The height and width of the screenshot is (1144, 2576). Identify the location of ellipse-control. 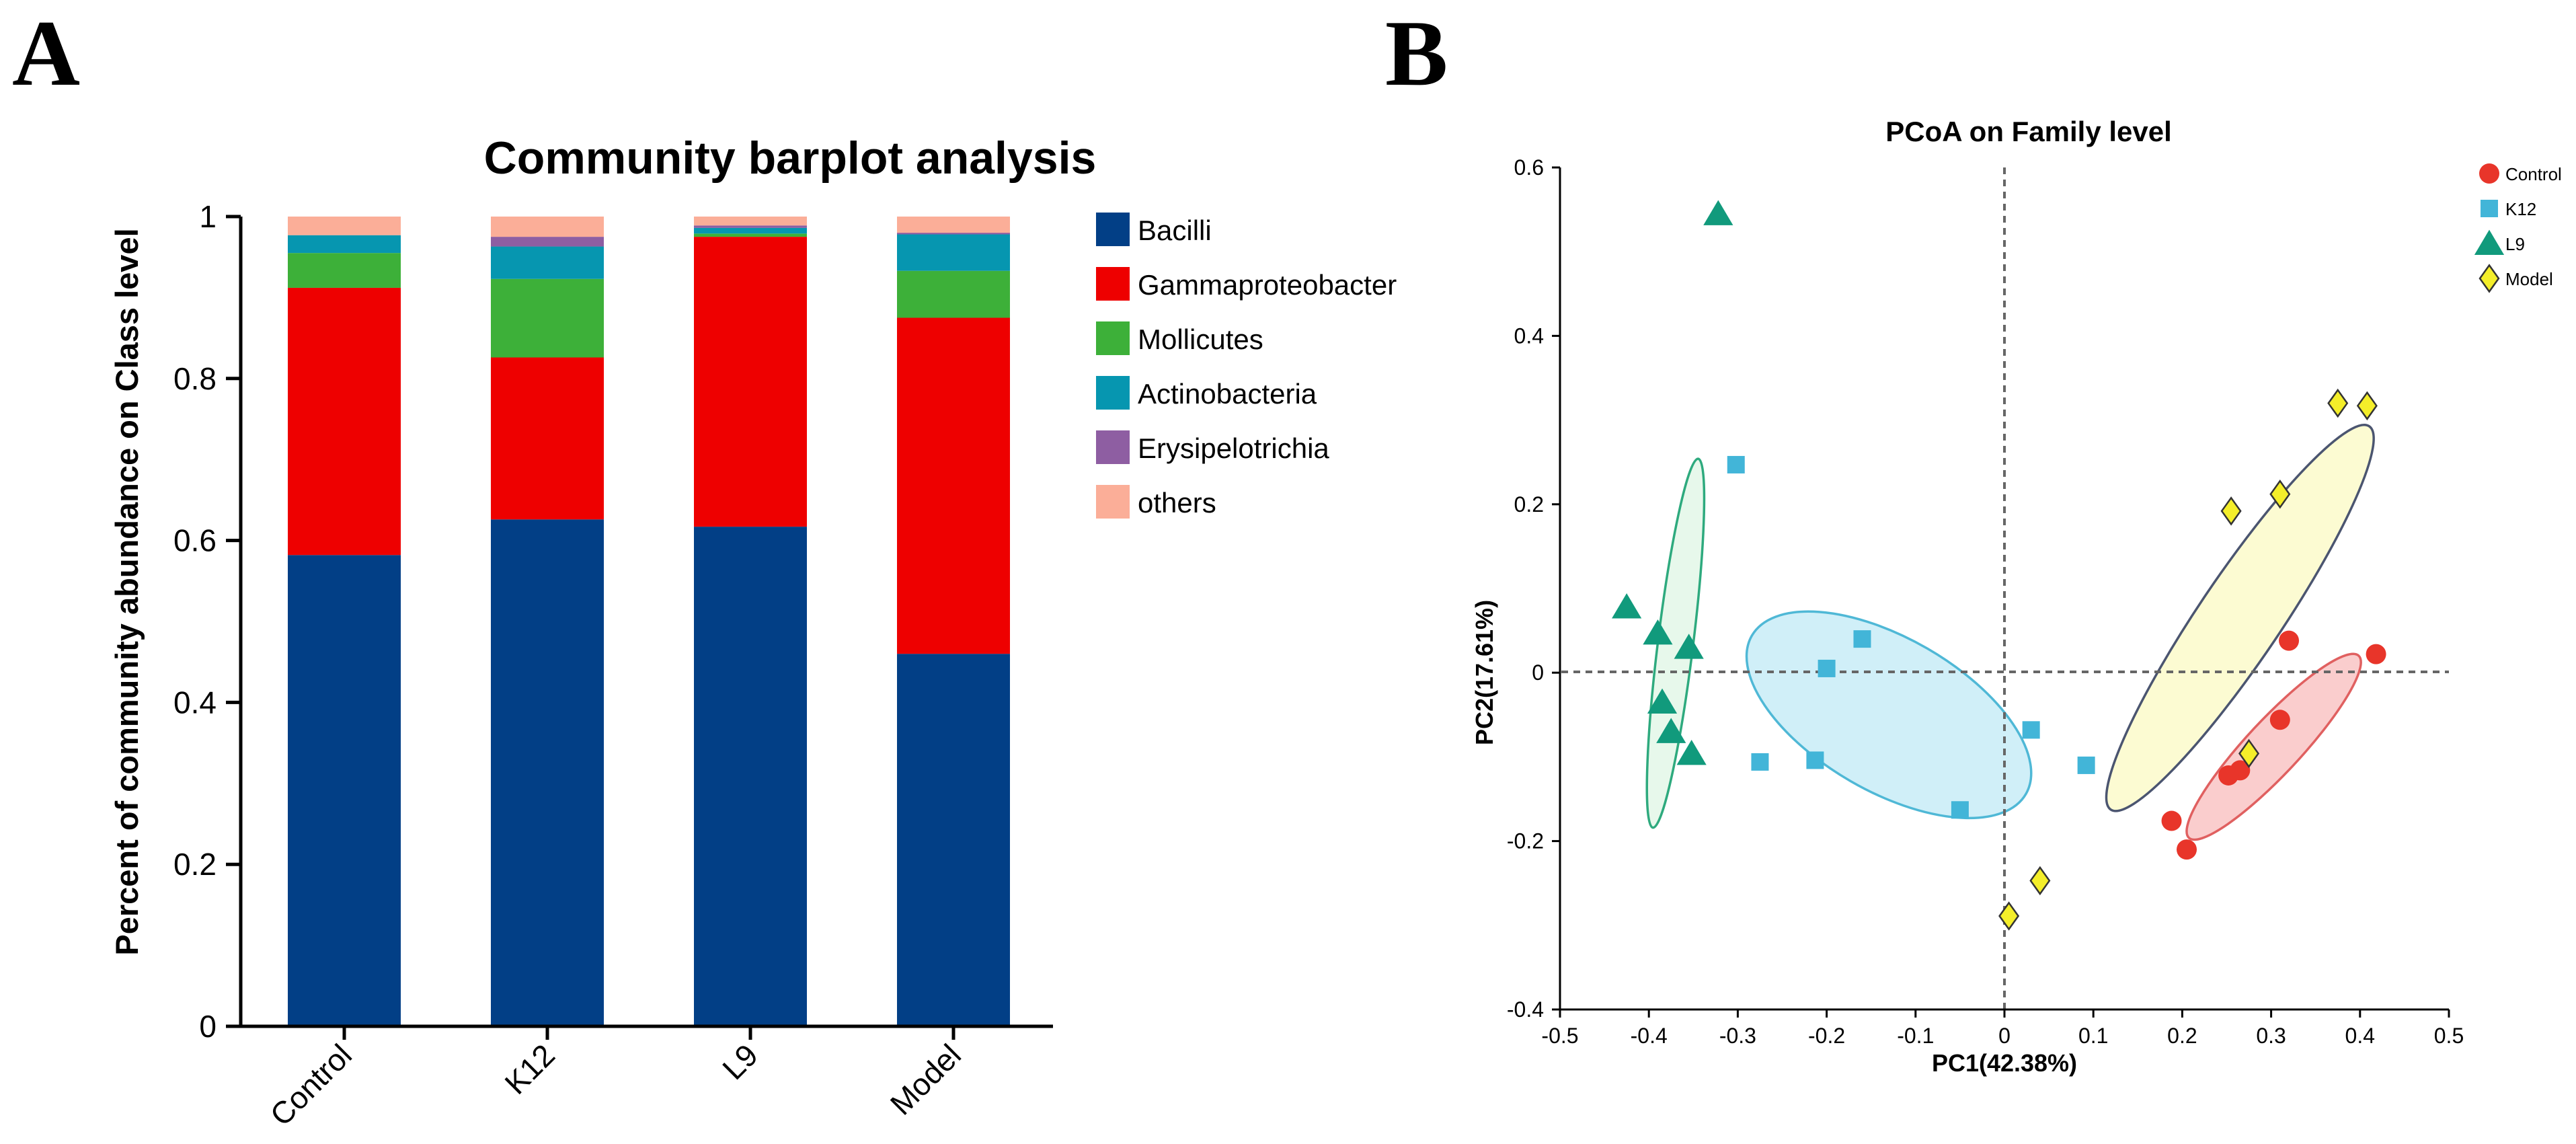
(2274, 746).